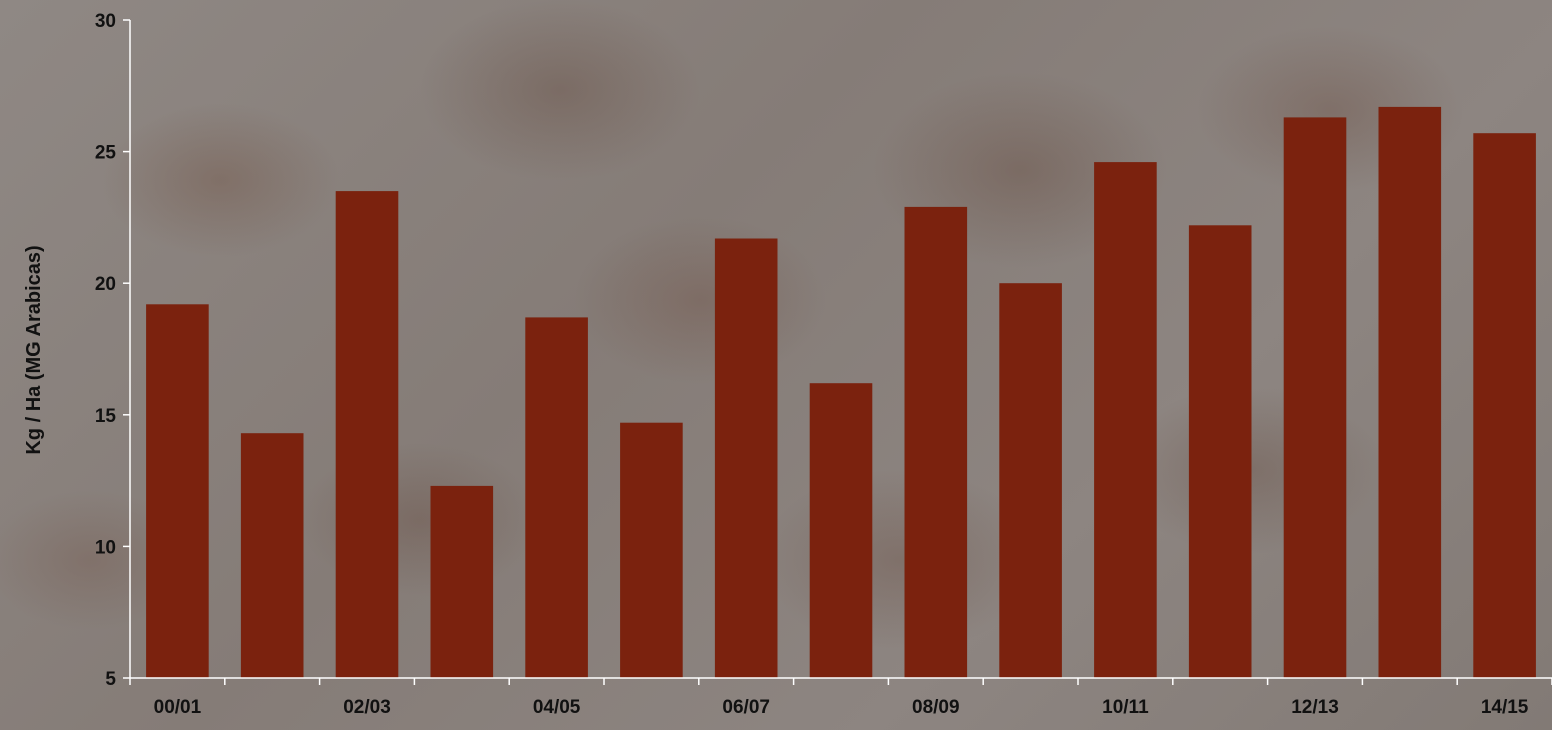  I want to click on x-tick-label: 10/11, so click(1125, 707).